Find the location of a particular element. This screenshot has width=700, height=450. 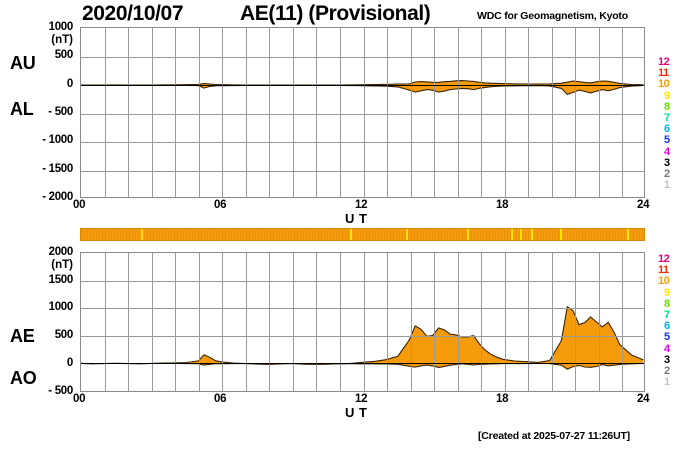

top-ytick-0: 0 is located at coordinates (69, 84).